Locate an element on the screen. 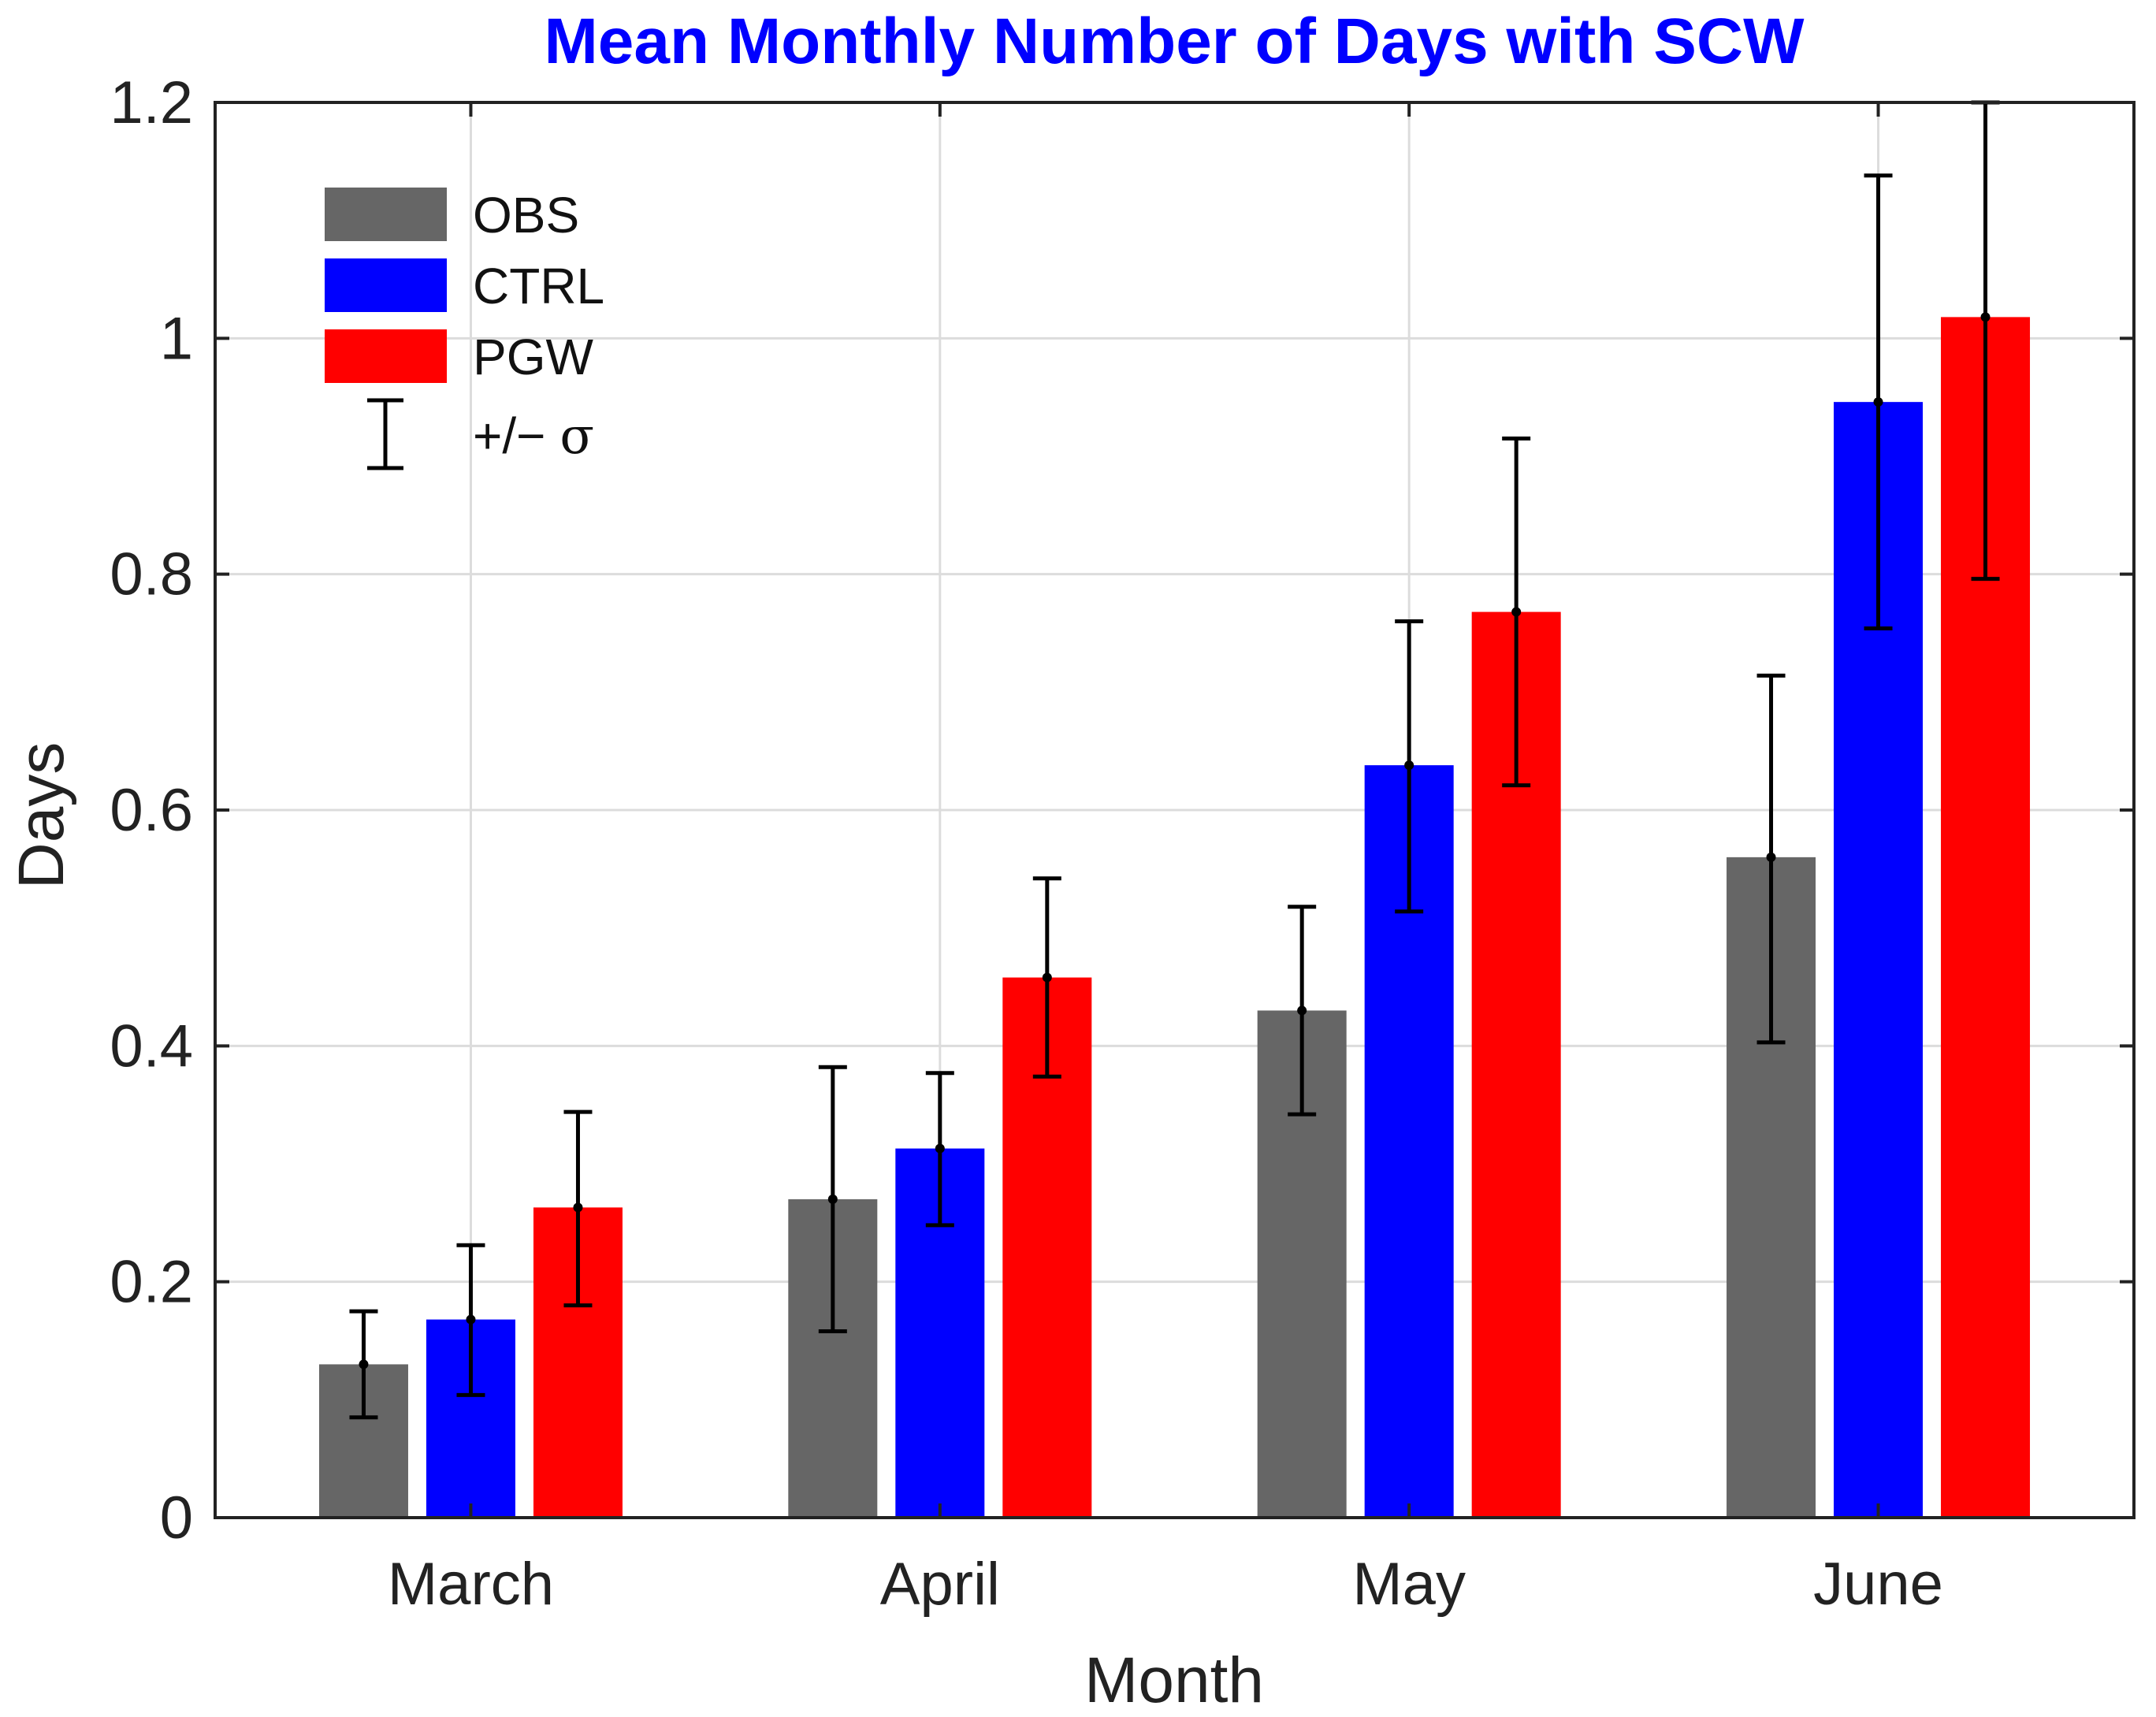 The height and width of the screenshot is (1717, 2156). legend-label-pgw: PGW is located at coordinates (533, 357).